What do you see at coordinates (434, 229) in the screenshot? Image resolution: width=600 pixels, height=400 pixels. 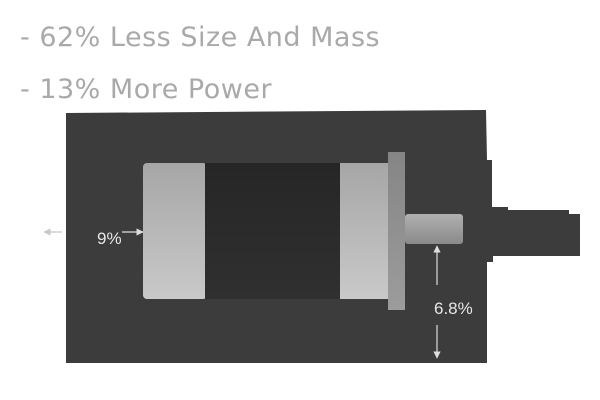 I see `motor-shaft` at bounding box center [434, 229].